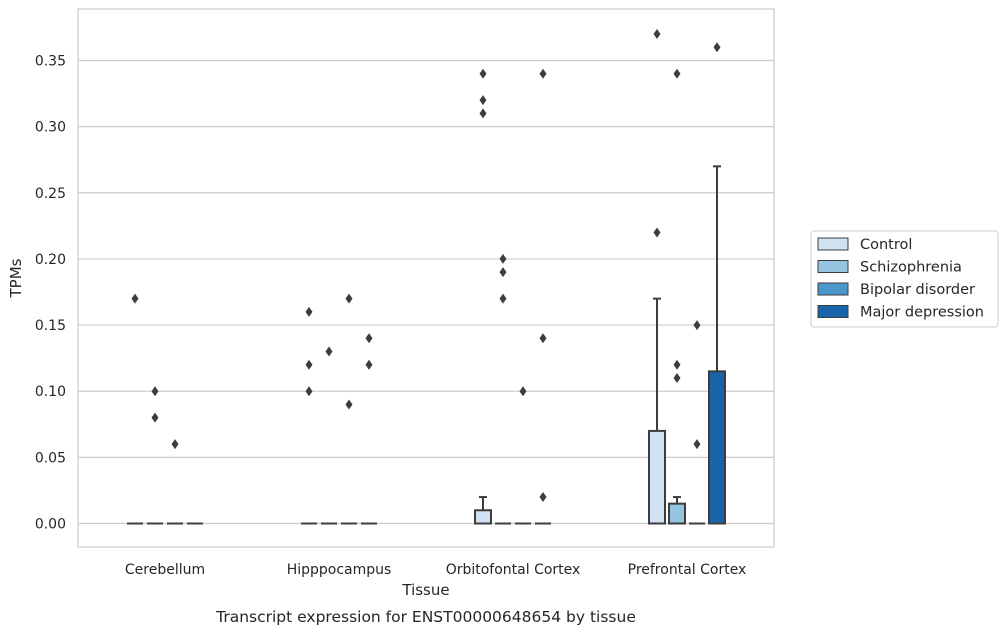 The image size is (1007, 634). Describe the element at coordinates (911, 268) in the screenshot. I see `legend-label: Schizophrenia` at that location.